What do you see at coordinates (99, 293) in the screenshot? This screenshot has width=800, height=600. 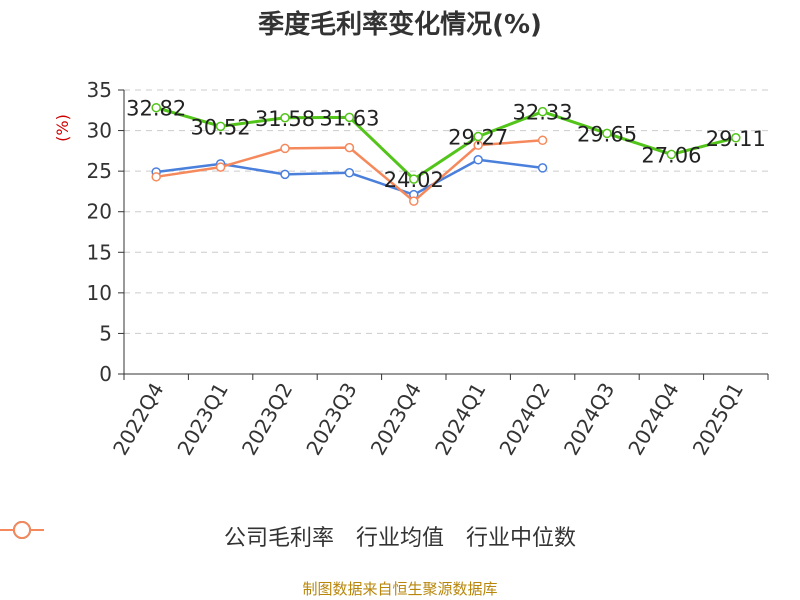 I see `y-tick-label: 10` at bounding box center [99, 293].